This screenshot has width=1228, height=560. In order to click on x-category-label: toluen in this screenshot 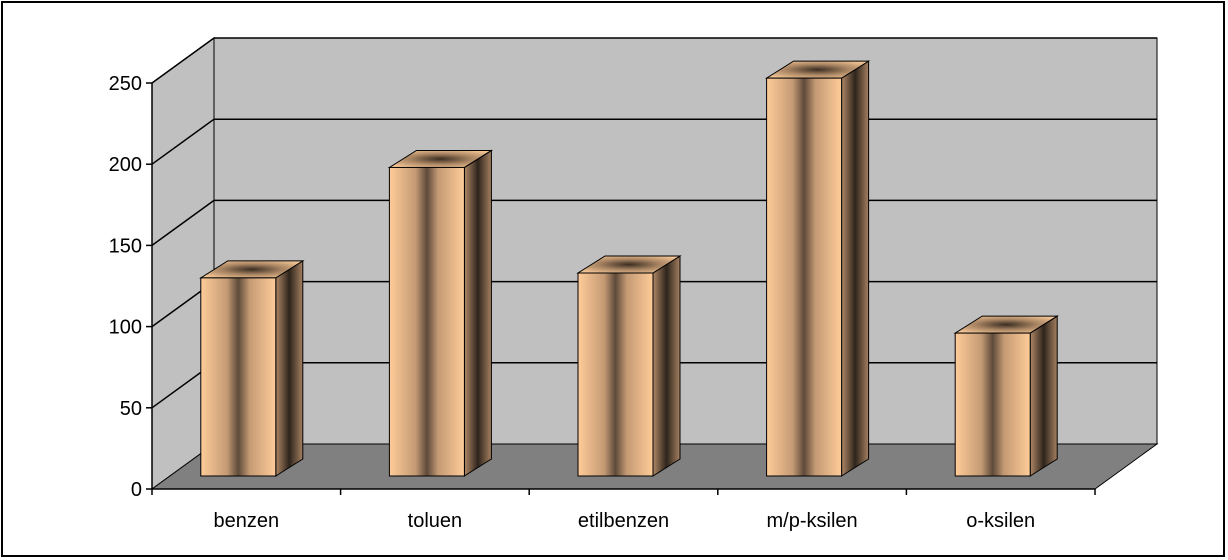, I will do `click(435, 521)`.